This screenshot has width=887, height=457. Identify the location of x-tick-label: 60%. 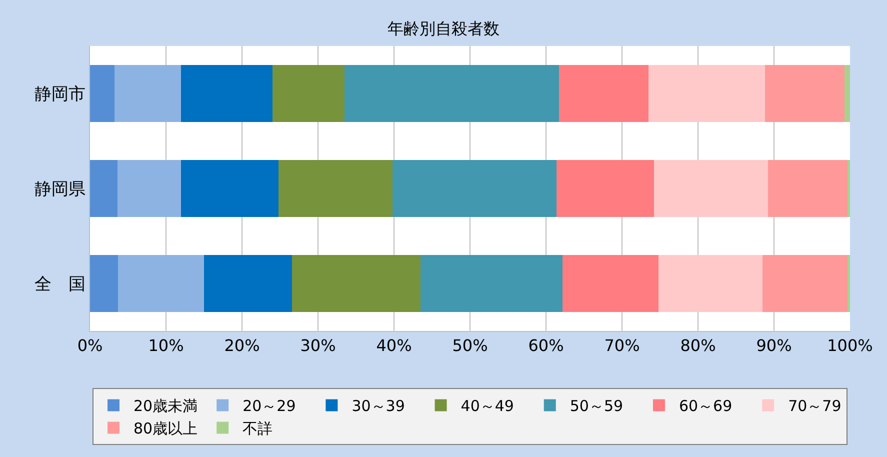
(546, 346).